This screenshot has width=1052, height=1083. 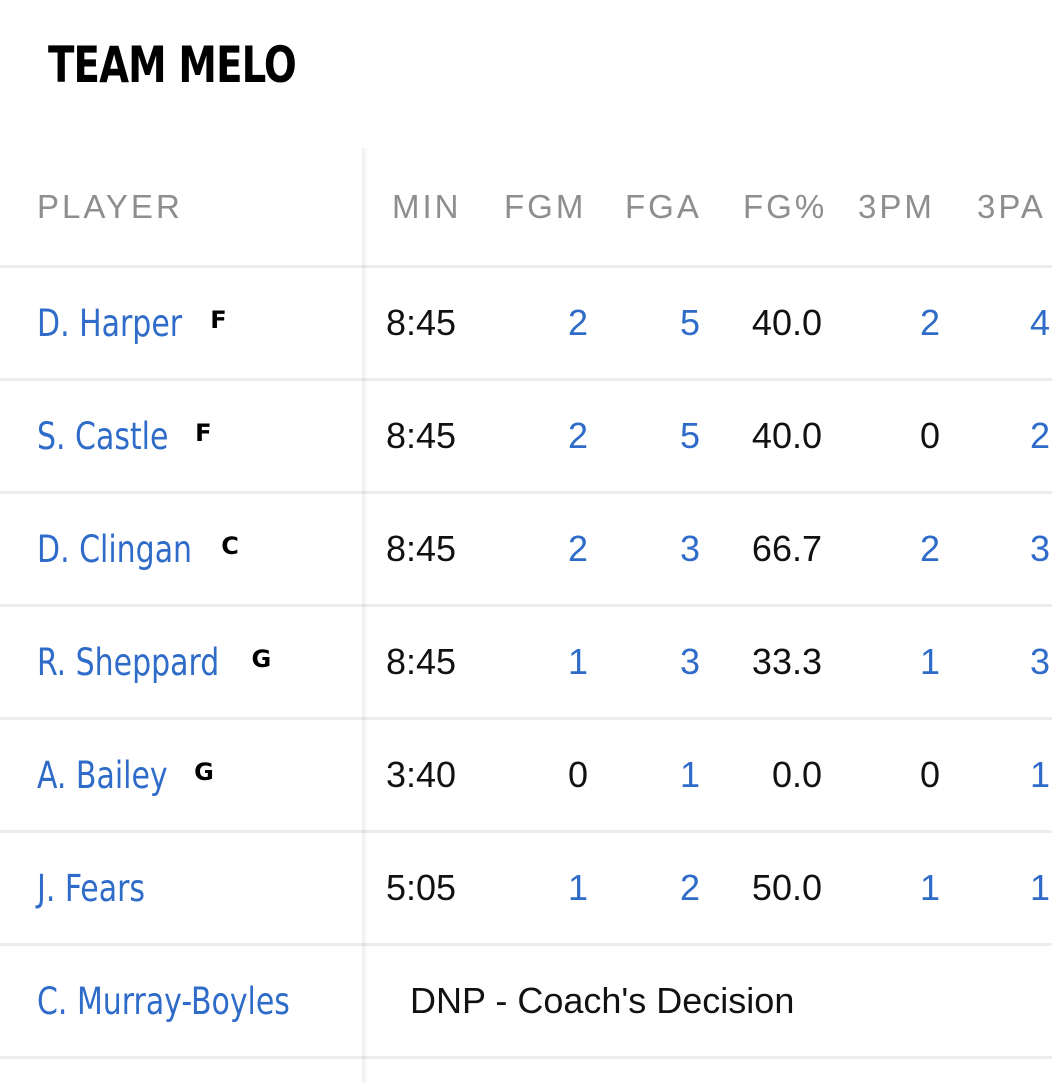 I want to click on player-name-link: C. Murray-Boyles, so click(x=163, y=1001).